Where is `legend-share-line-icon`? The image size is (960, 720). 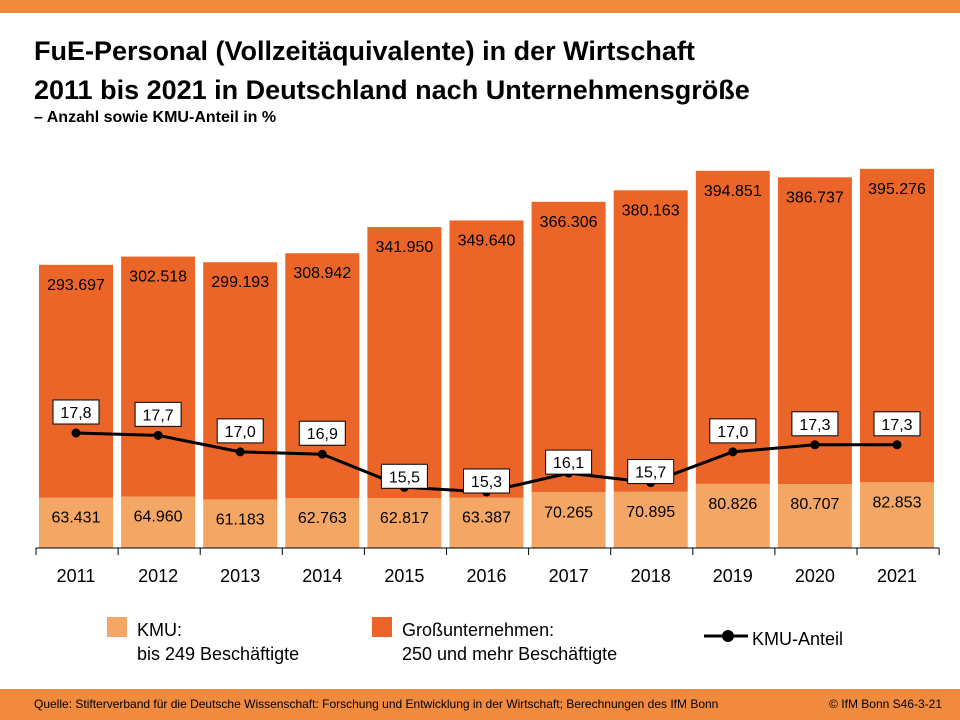
legend-share-line-icon is located at coordinates (726, 636).